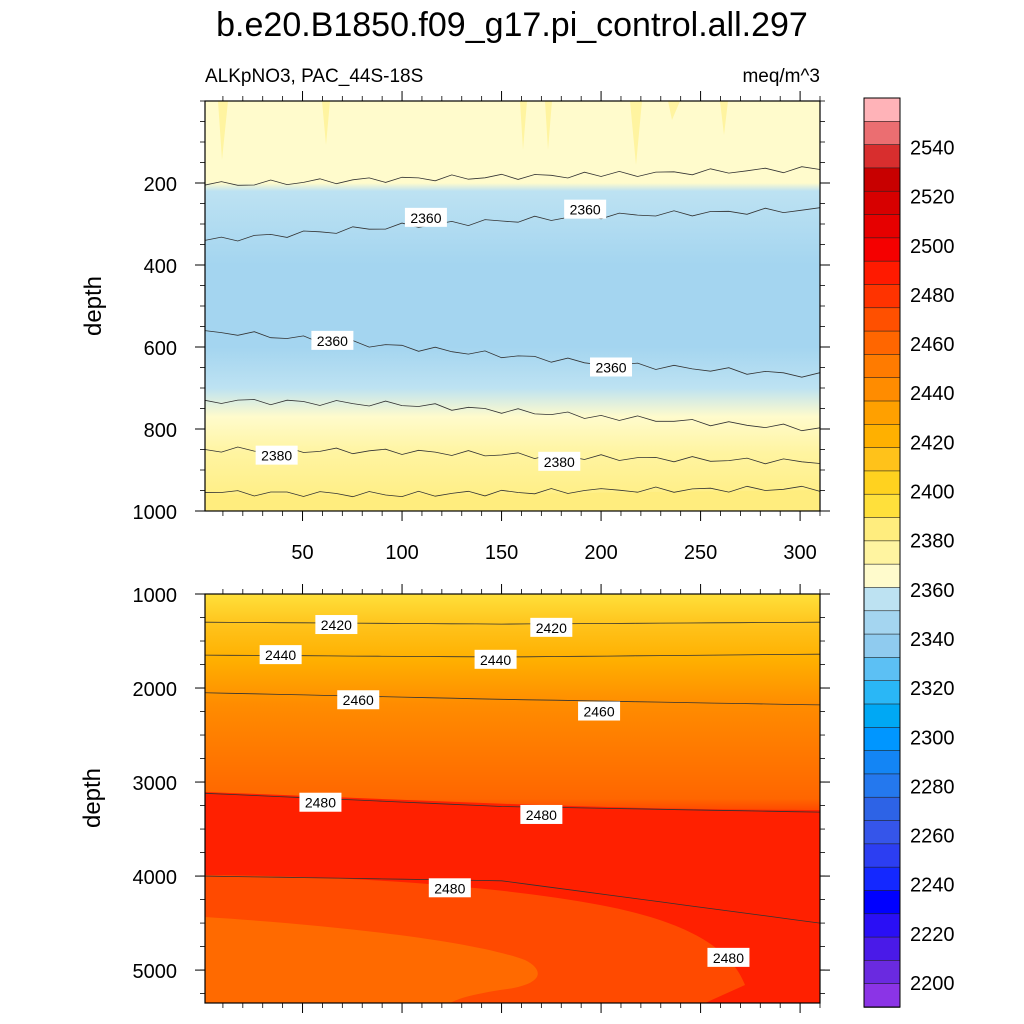 Image resolution: width=1024 pixels, height=1024 pixels. I want to click on contour-label-text: 2440, so click(280, 655).